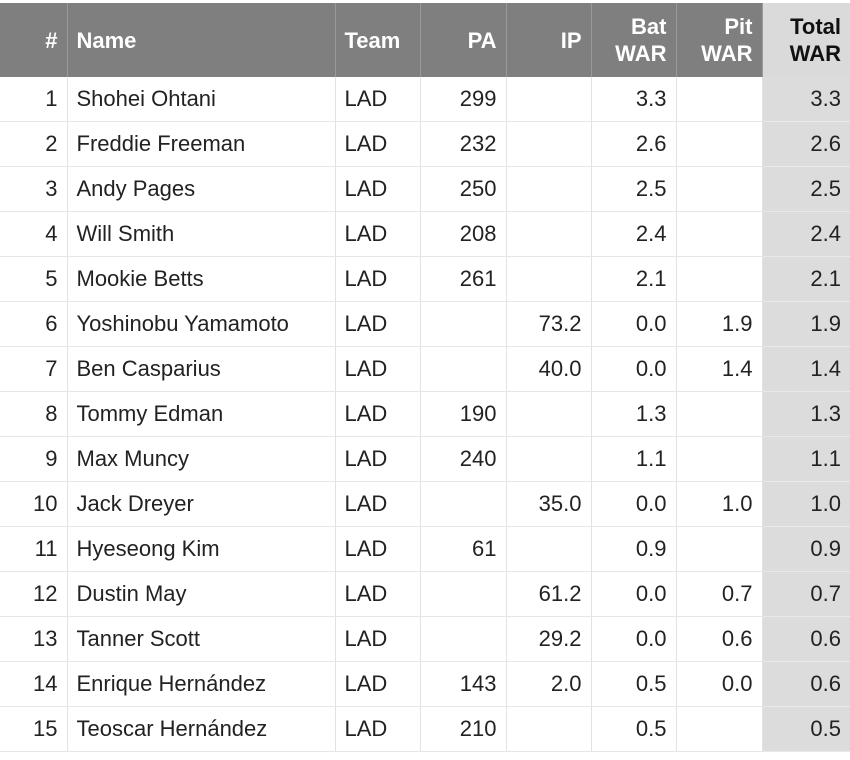 The image size is (850, 760). I want to click on cell-total-war: 1.3, so click(806, 414).